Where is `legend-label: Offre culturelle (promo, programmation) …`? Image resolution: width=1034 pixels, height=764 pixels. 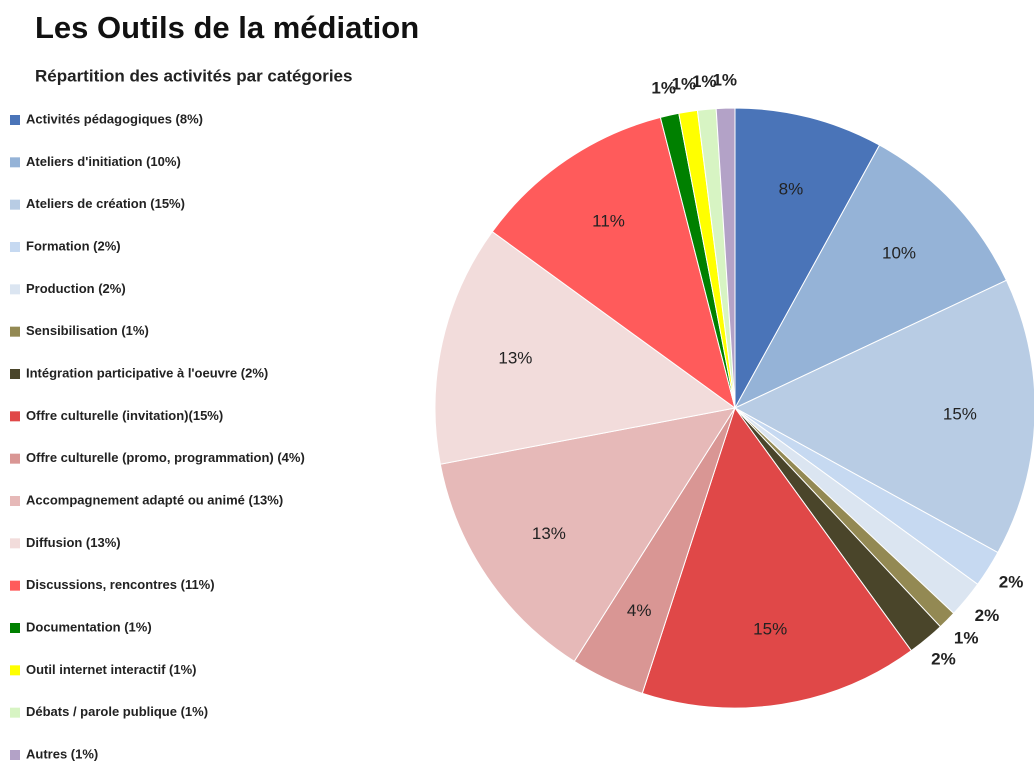
legend-label: Offre culturelle (promo, programmation) … is located at coordinates (165, 457).